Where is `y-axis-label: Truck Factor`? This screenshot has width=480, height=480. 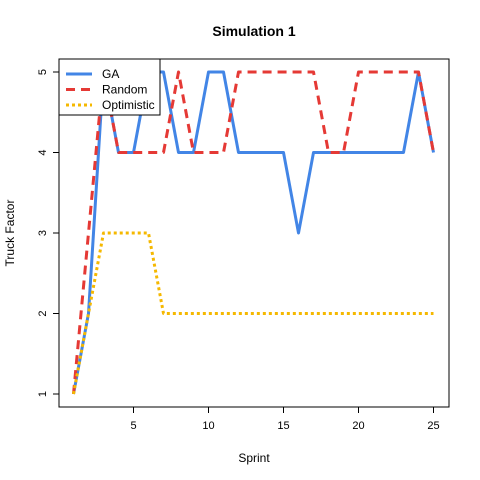
y-axis-label: Truck Factor is located at coordinates (10, 233).